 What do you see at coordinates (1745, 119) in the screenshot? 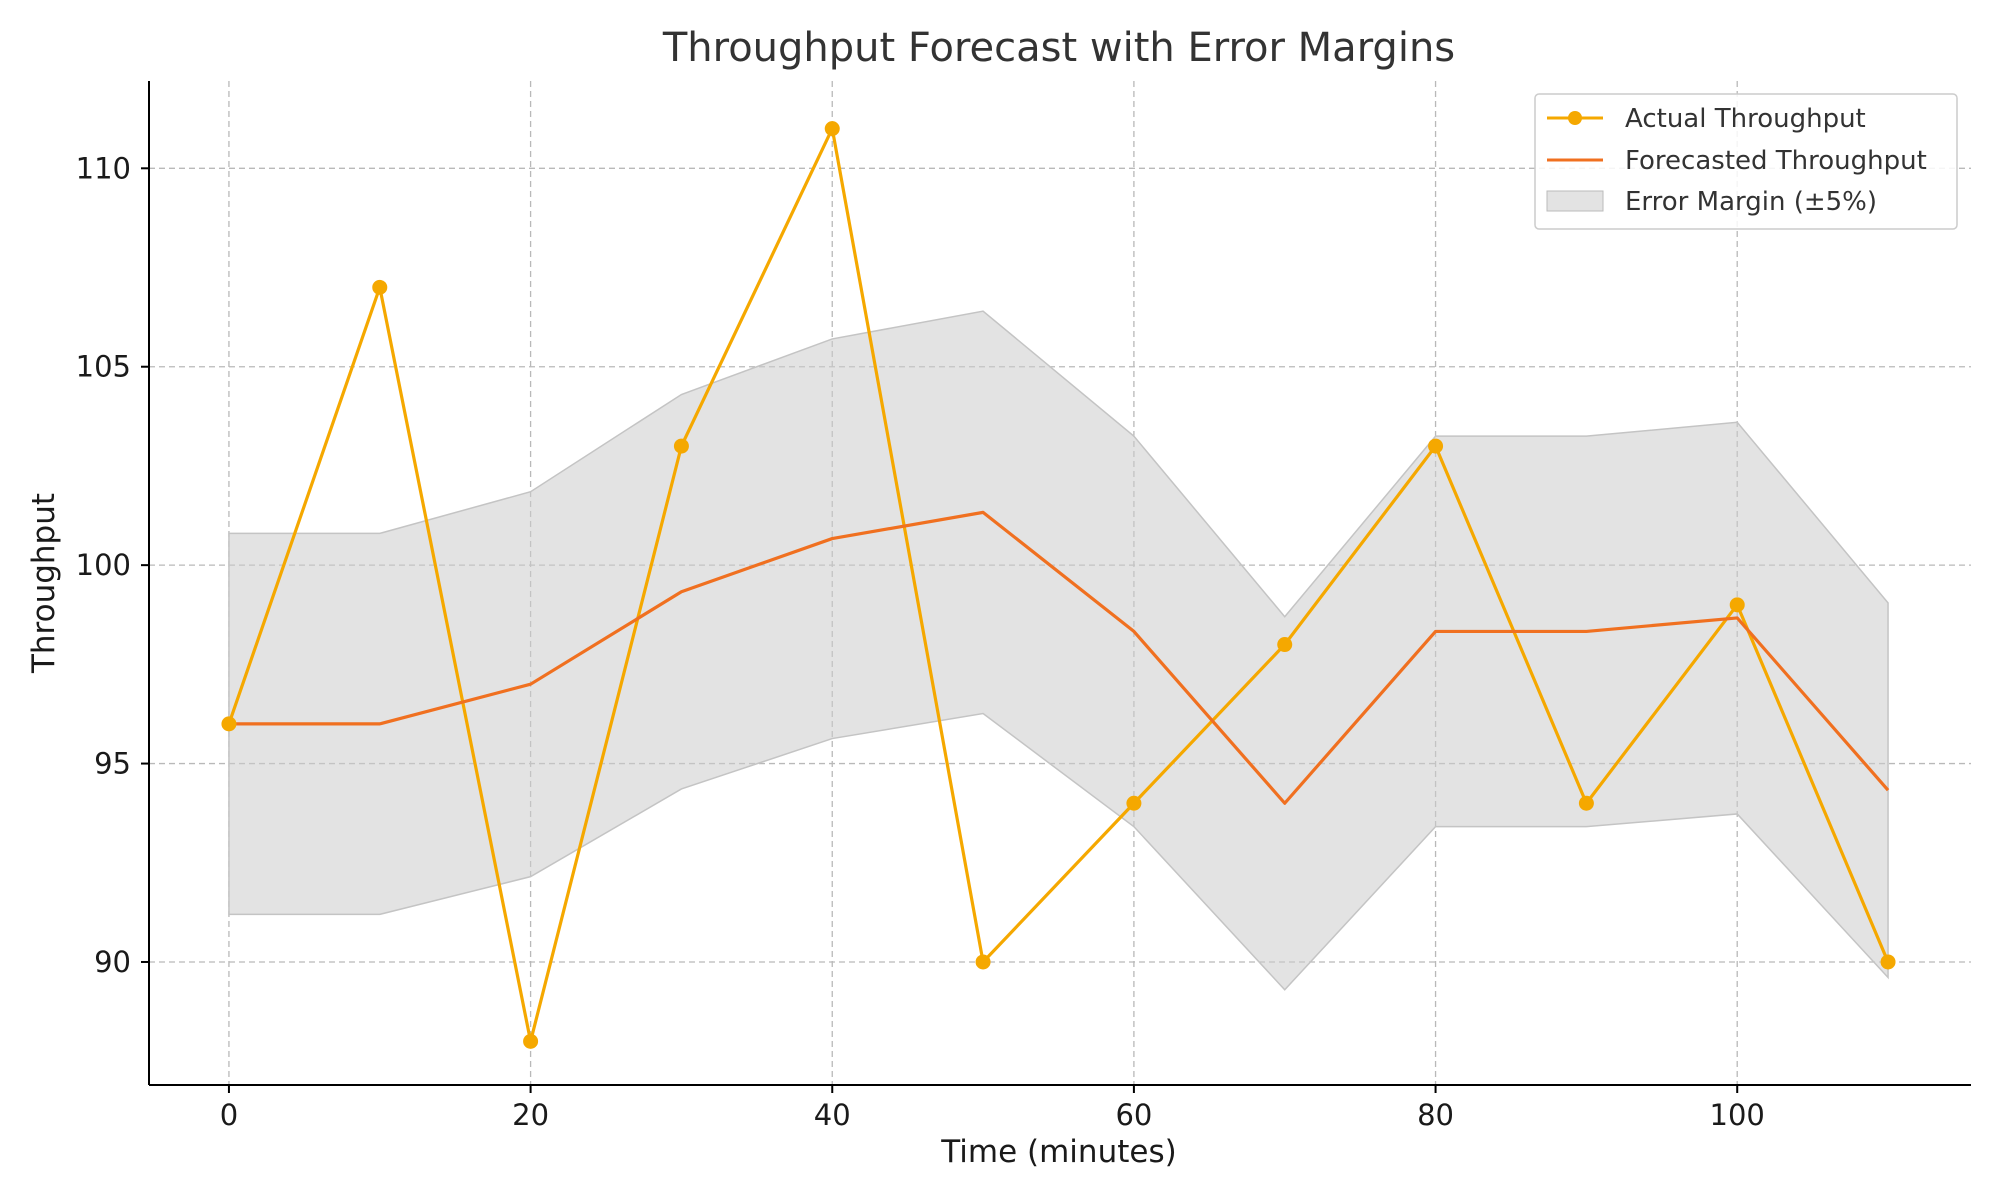
I see `legend-label-actual: Actual Throughput` at bounding box center [1745, 119].